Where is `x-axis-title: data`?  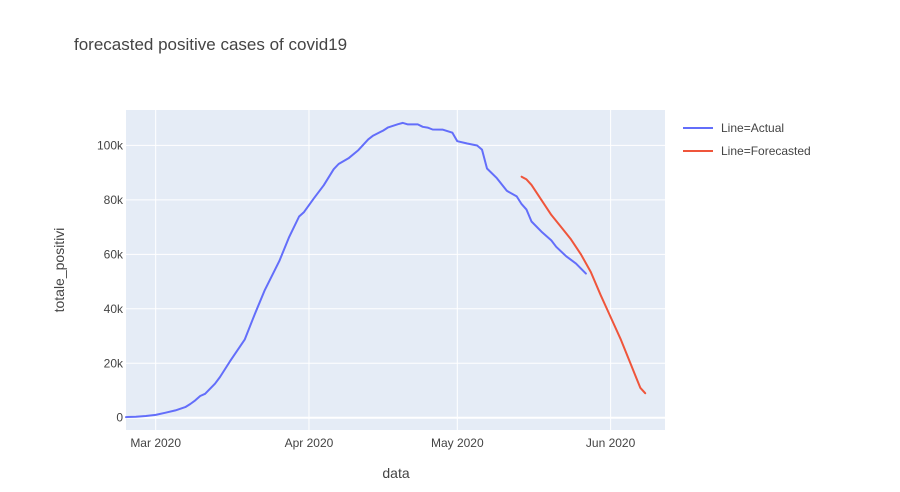 x-axis-title: data is located at coordinates (395, 473).